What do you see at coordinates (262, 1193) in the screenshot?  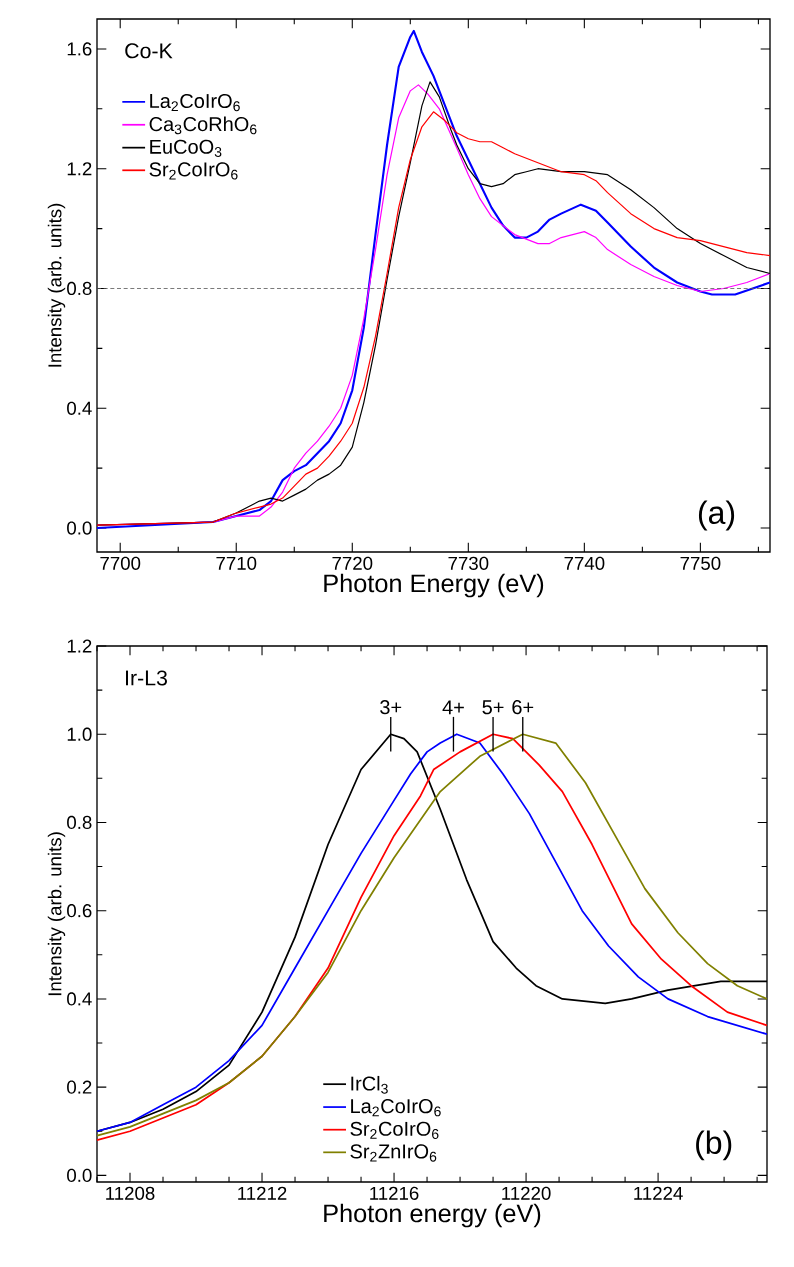 I see `x-tick-label: 11212` at bounding box center [262, 1193].